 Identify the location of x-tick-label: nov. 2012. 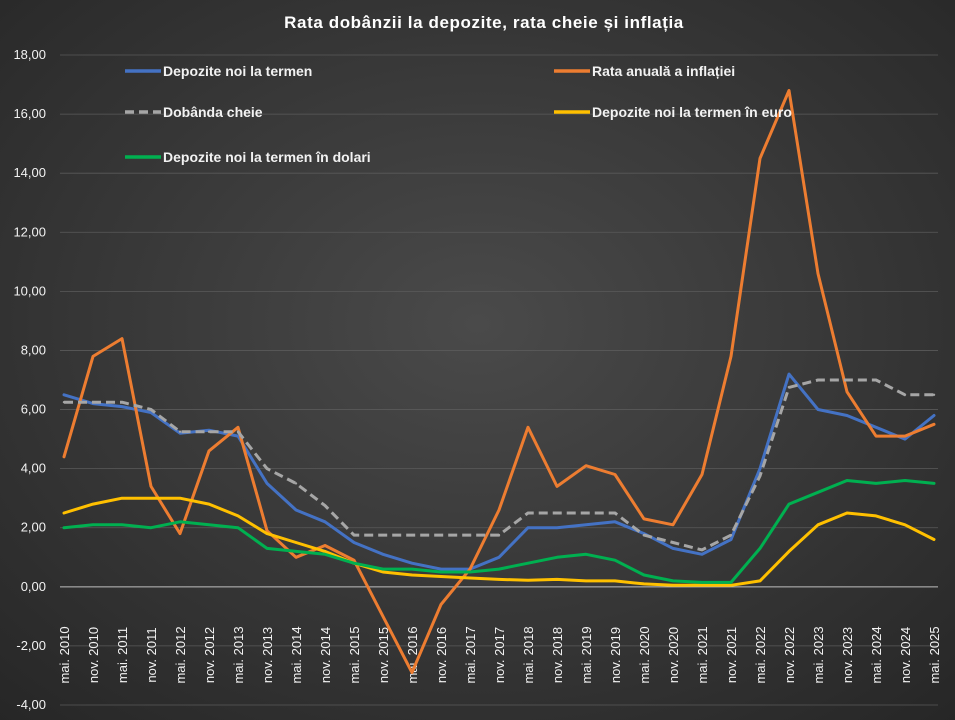
(209, 655).